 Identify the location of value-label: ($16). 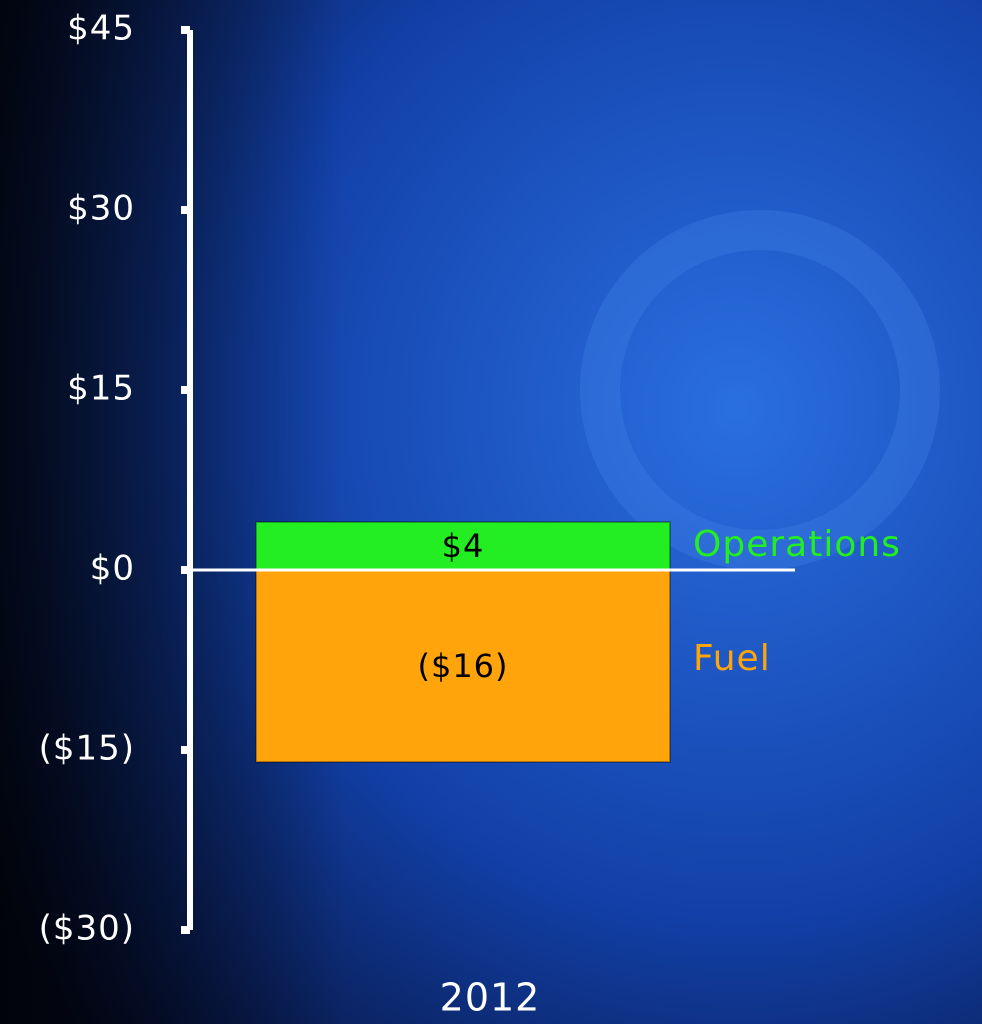
(462, 666).